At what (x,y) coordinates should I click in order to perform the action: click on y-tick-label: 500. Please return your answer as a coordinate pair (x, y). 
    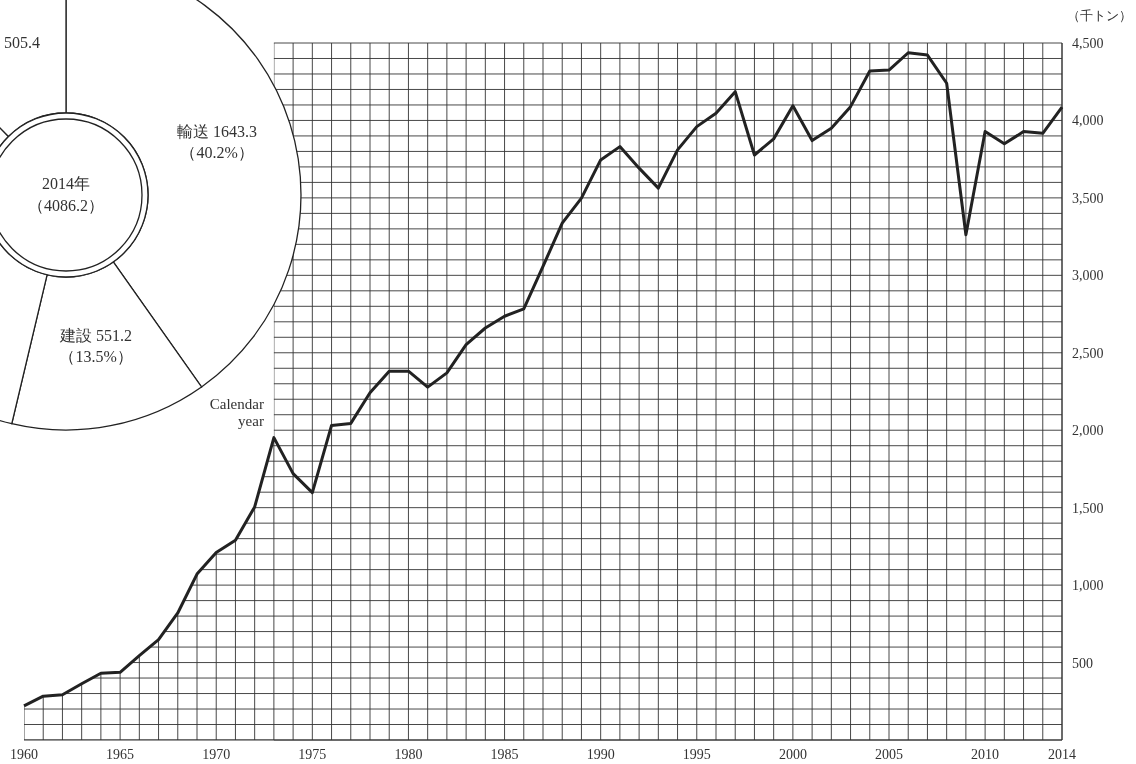
    Looking at the image, I should click on (1082, 663).